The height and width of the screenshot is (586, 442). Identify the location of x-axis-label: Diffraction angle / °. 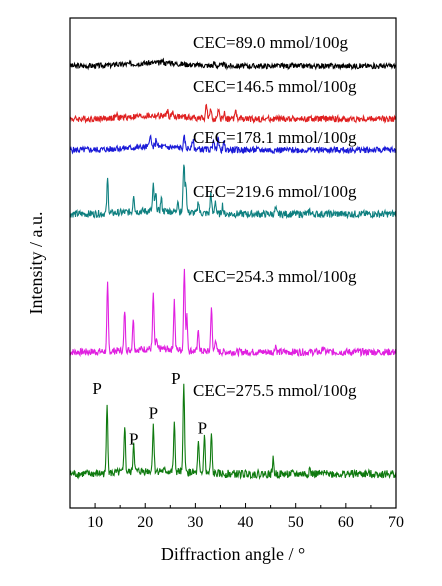
(233, 554).